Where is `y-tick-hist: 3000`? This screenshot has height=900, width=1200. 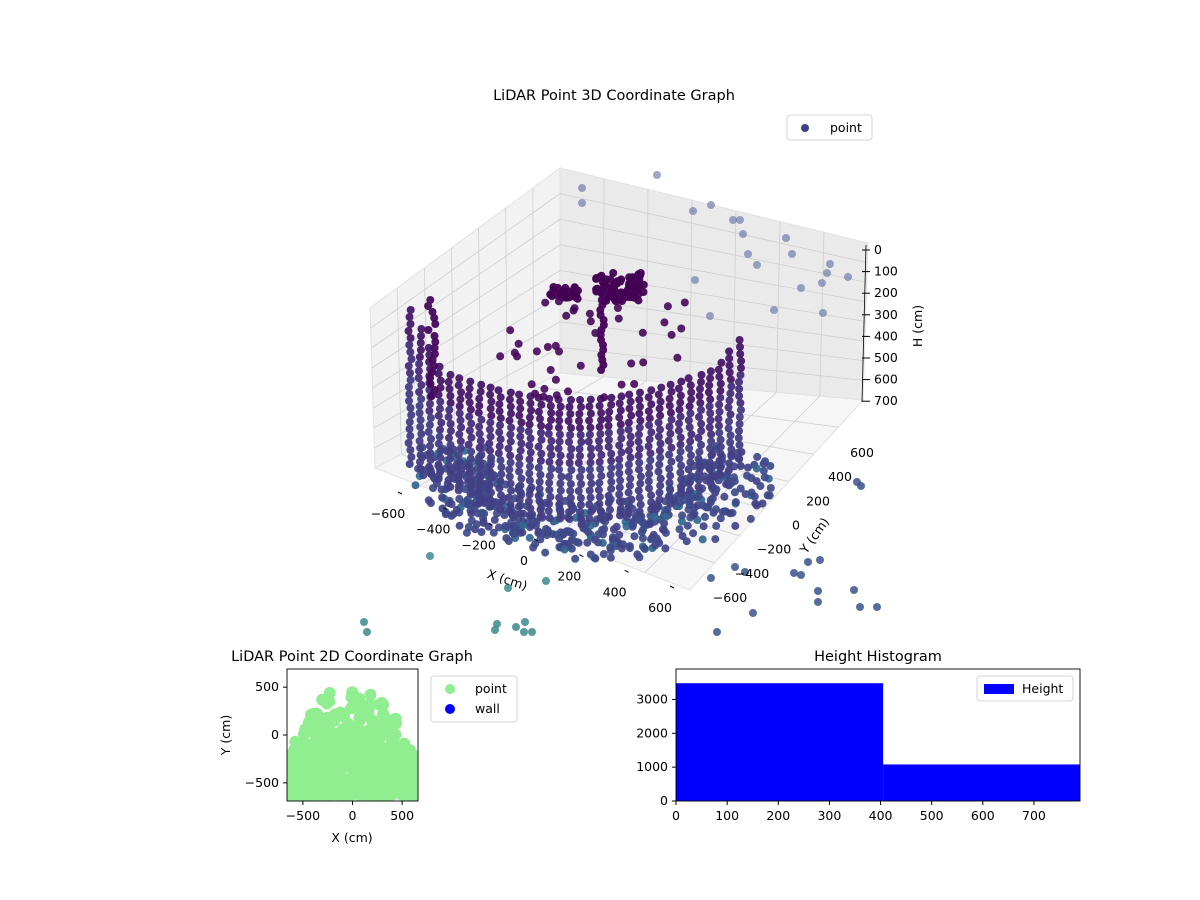
y-tick-hist: 3000 is located at coordinates (652, 698).